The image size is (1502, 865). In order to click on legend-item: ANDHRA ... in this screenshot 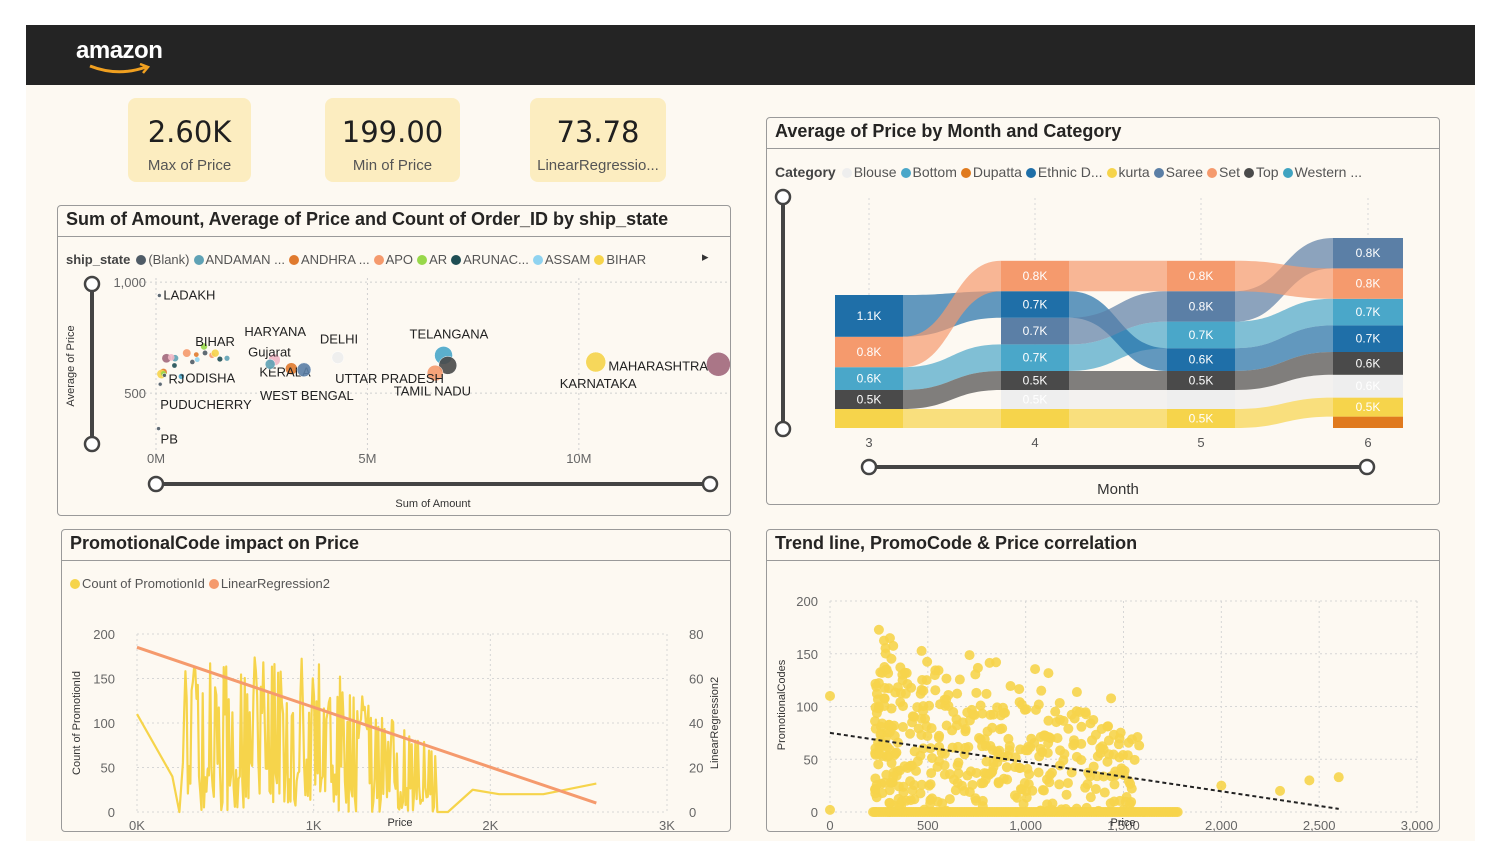, I will do `click(329, 259)`.